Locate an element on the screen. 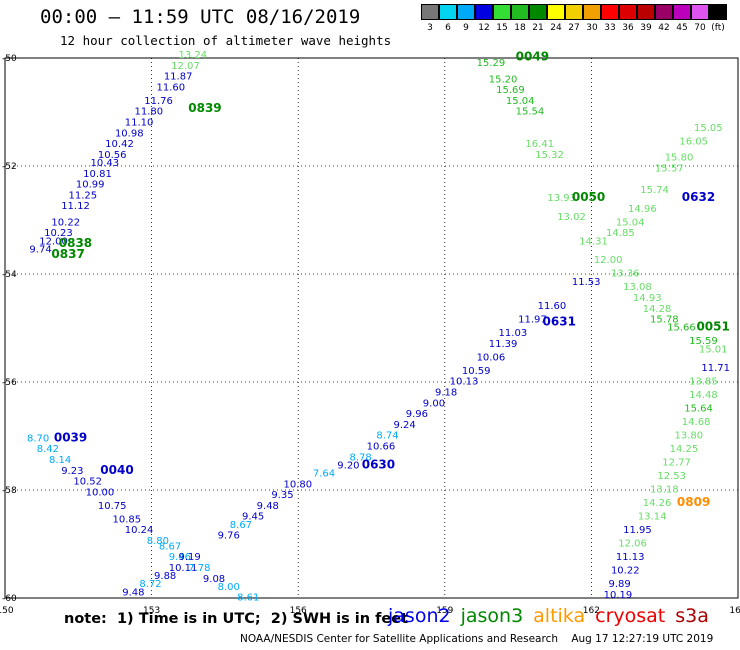 The width and height of the screenshot is (740, 650). colorbar-label: 33 is located at coordinates (610, 28).